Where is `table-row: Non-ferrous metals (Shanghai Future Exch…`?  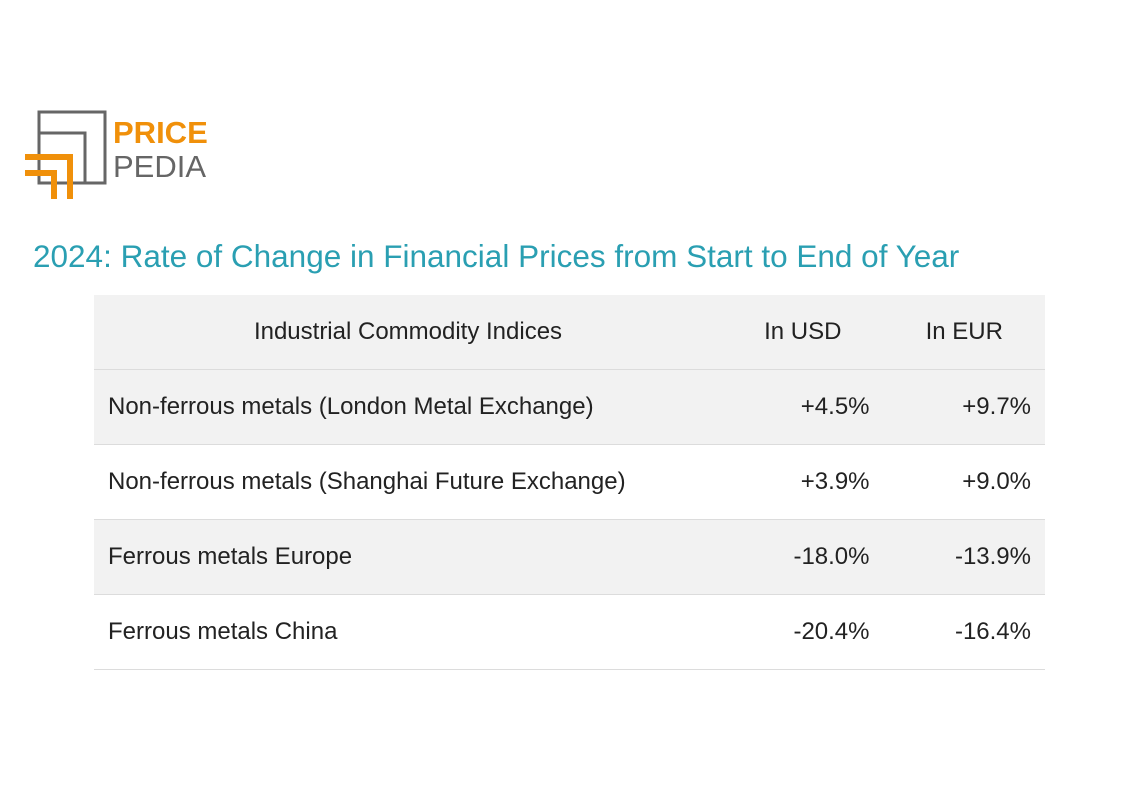
table-row: Non-ferrous metals (Shanghai Future Exch… is located at coordinates (569, 482).